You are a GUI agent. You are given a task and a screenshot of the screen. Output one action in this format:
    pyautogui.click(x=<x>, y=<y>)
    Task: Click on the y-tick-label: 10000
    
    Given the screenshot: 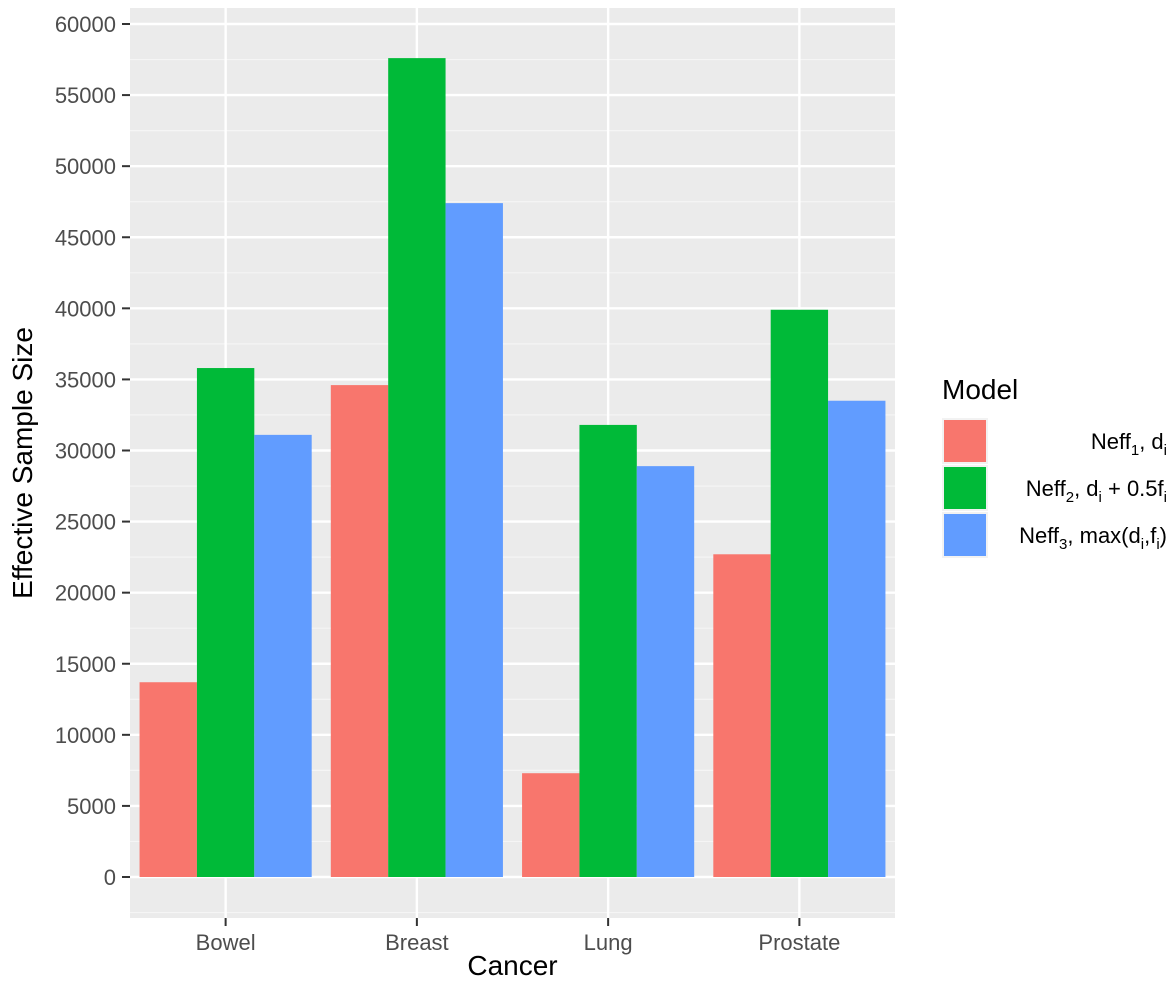 What is the action you would take?
    pyautogui.click(x=85, y=735)
    